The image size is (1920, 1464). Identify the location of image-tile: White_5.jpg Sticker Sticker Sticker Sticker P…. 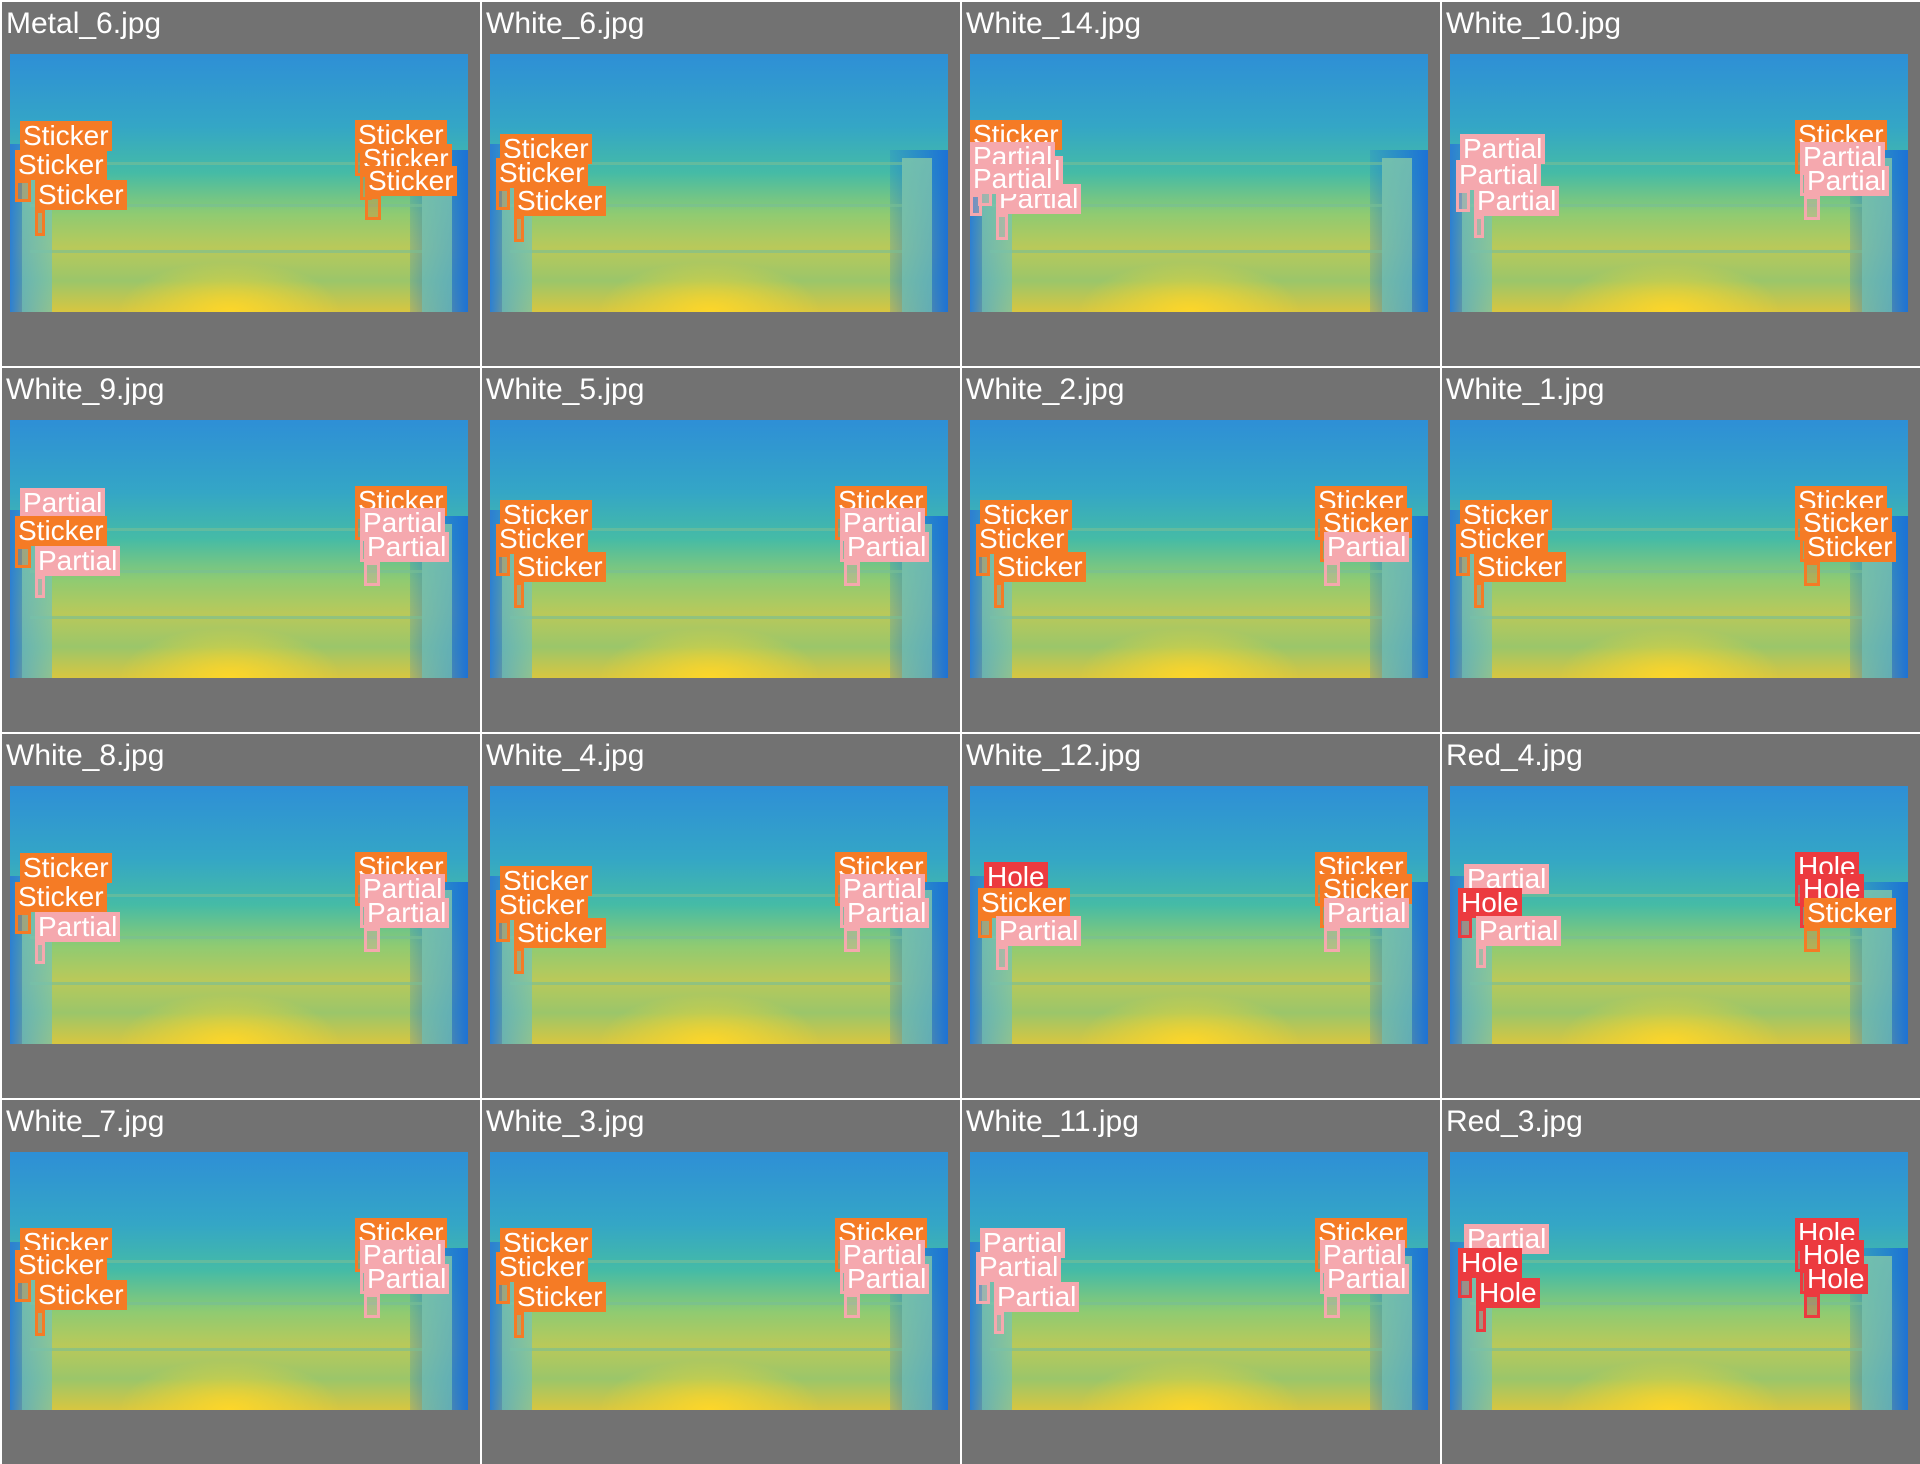
(721, 550).